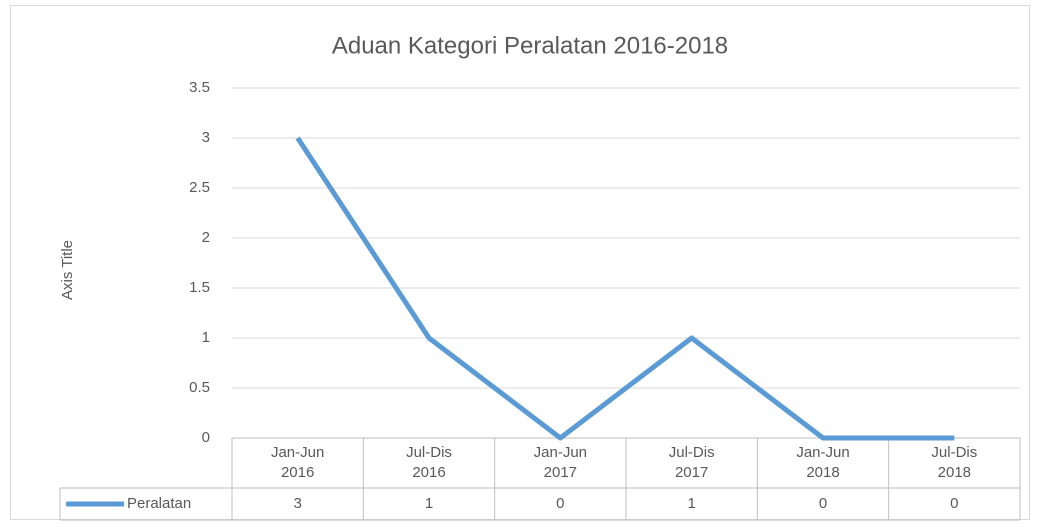  What do you see at coordinates (206, 437) in the screenshot?
I see `y-tick-label: 0` at bounding box center [206, 437].